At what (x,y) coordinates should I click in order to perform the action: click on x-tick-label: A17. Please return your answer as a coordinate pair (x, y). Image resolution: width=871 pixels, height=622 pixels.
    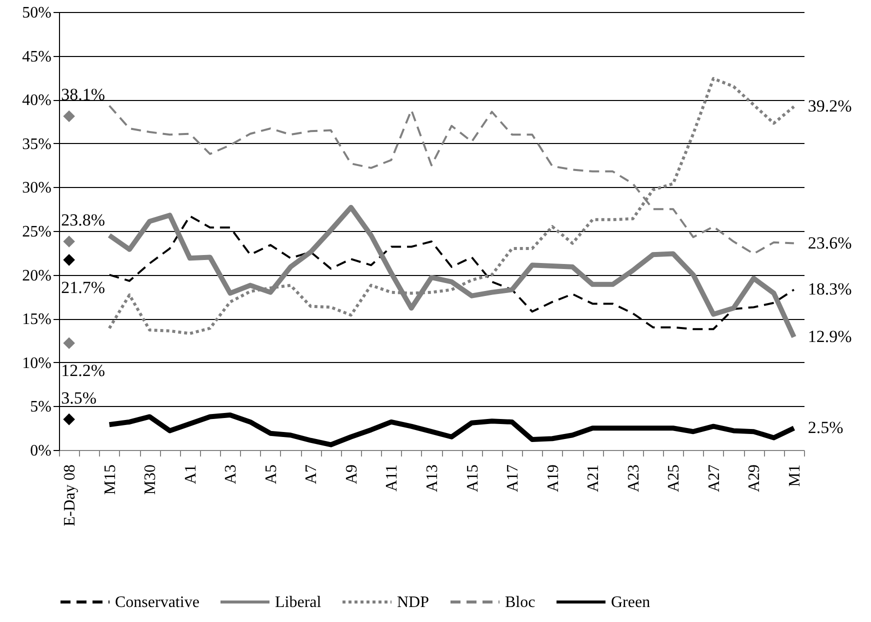
    Looking at the image, I should click on (513, 478).